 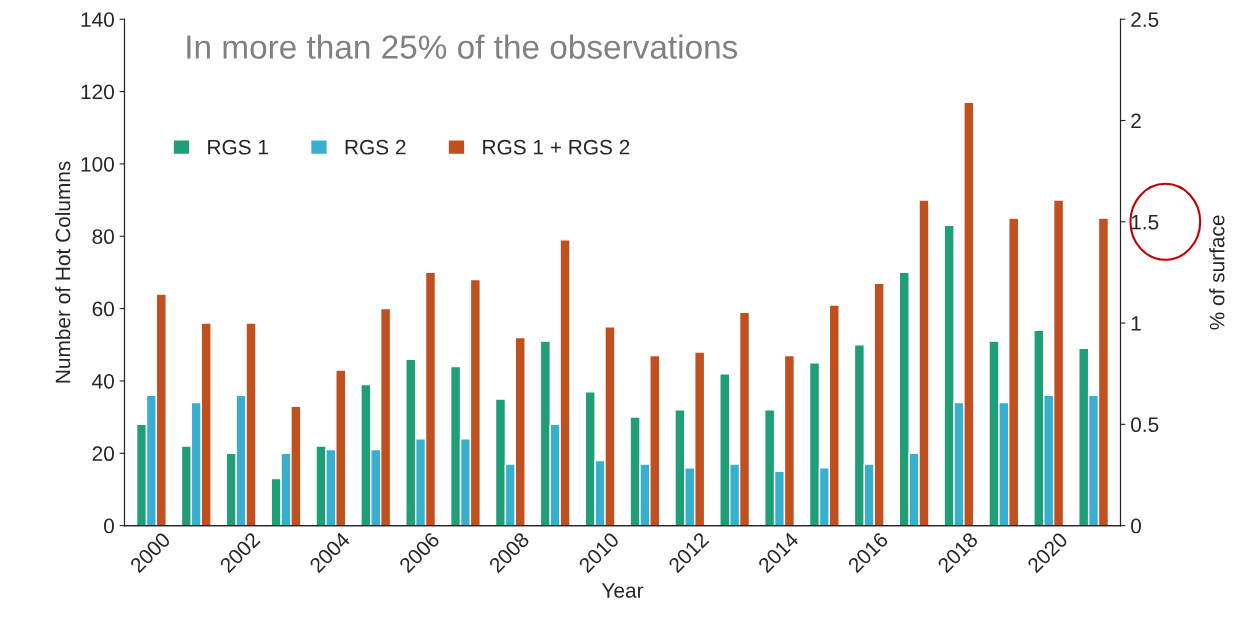 I want to click on y2-tick-label: 0, so click(x=1136, y=526).